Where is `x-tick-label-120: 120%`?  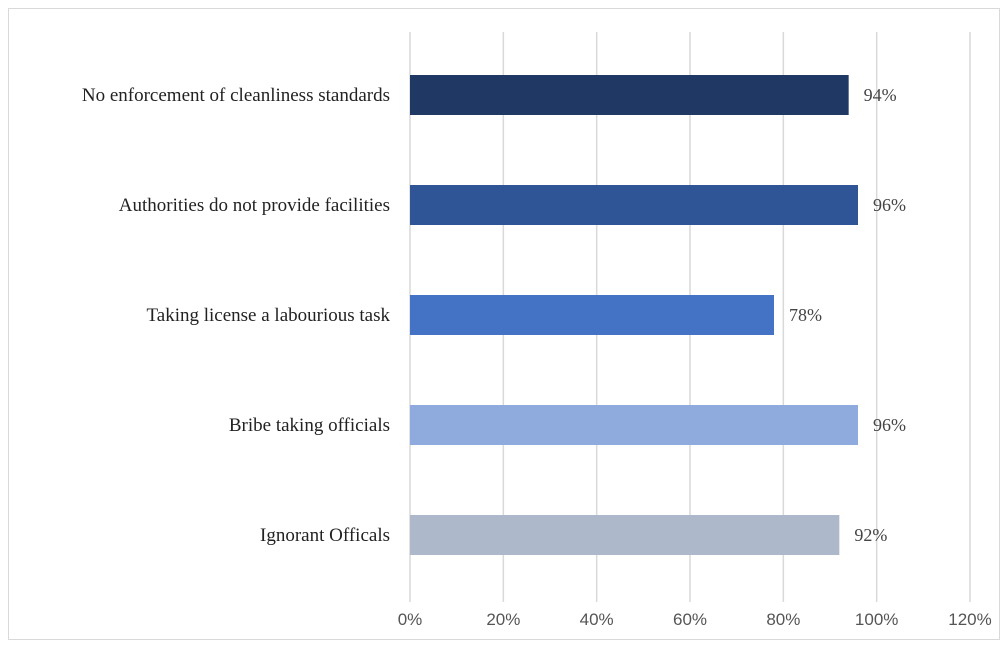
x-tick-label-120: 120% is located at coordinates (969, 619).